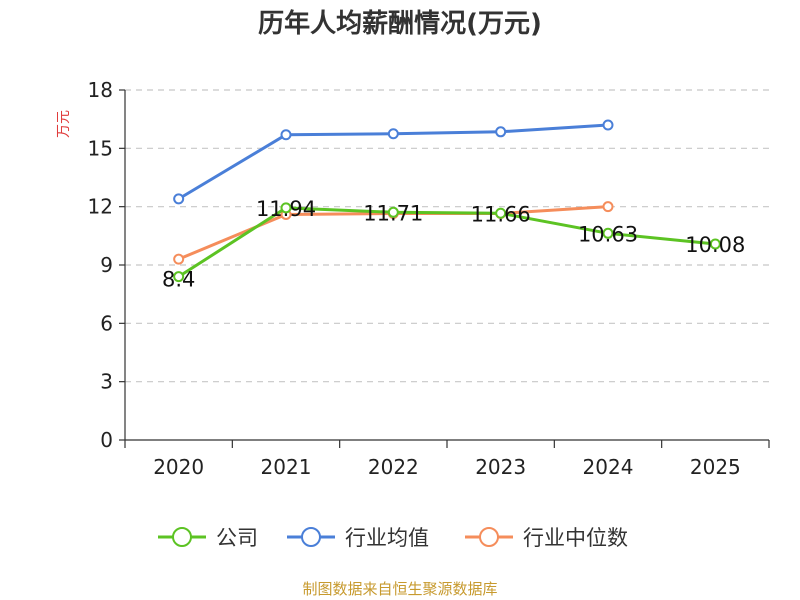 This screenshot has width=800, height=600. I want to click on y-tick-label: 3, so click(106, 382).